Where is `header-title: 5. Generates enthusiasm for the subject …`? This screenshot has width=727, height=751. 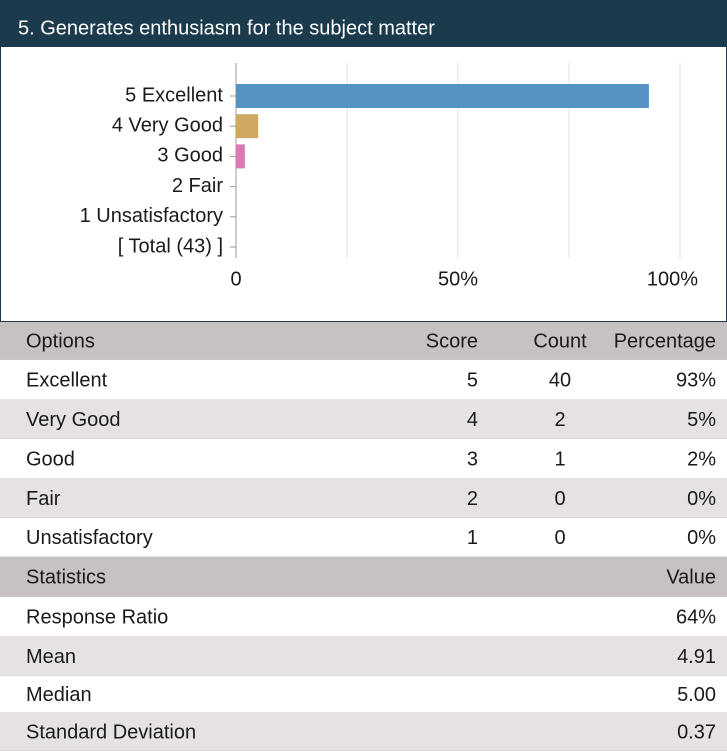
header-title: 5. Generates enthusiasm for the subject … is located at coordinates (226, 28).